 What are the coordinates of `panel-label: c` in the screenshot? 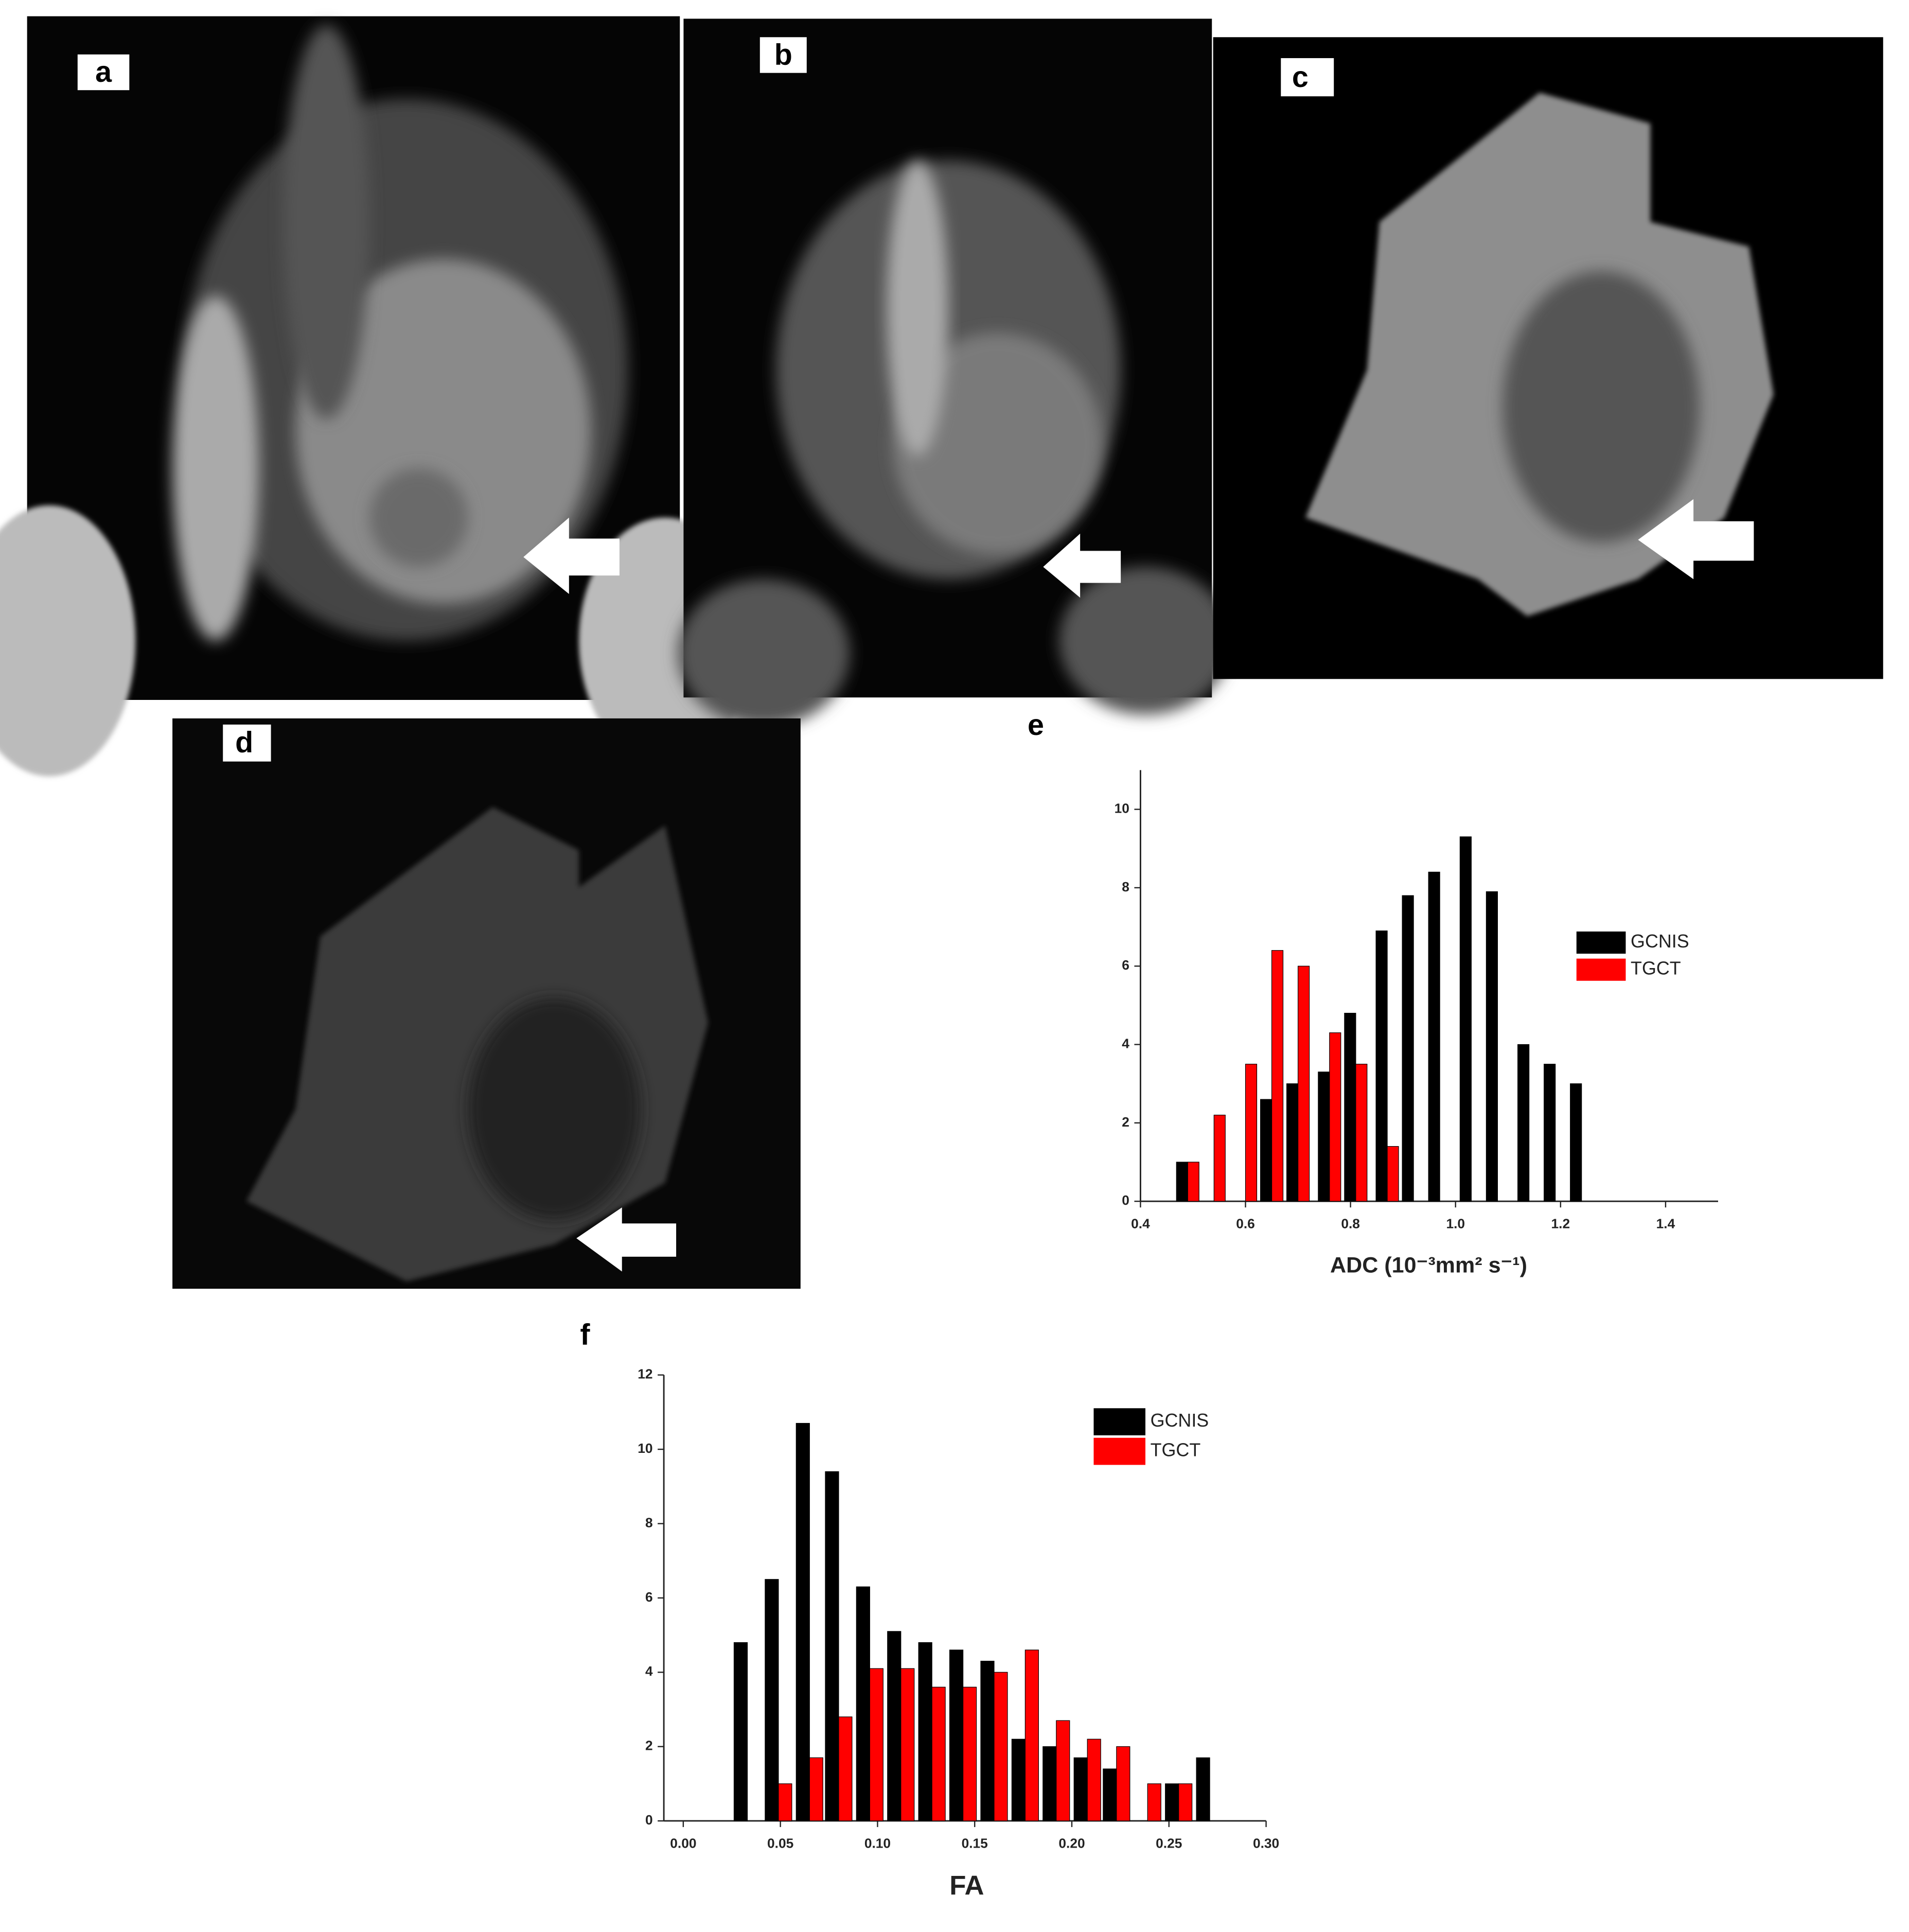 It's located at (1300, 77).